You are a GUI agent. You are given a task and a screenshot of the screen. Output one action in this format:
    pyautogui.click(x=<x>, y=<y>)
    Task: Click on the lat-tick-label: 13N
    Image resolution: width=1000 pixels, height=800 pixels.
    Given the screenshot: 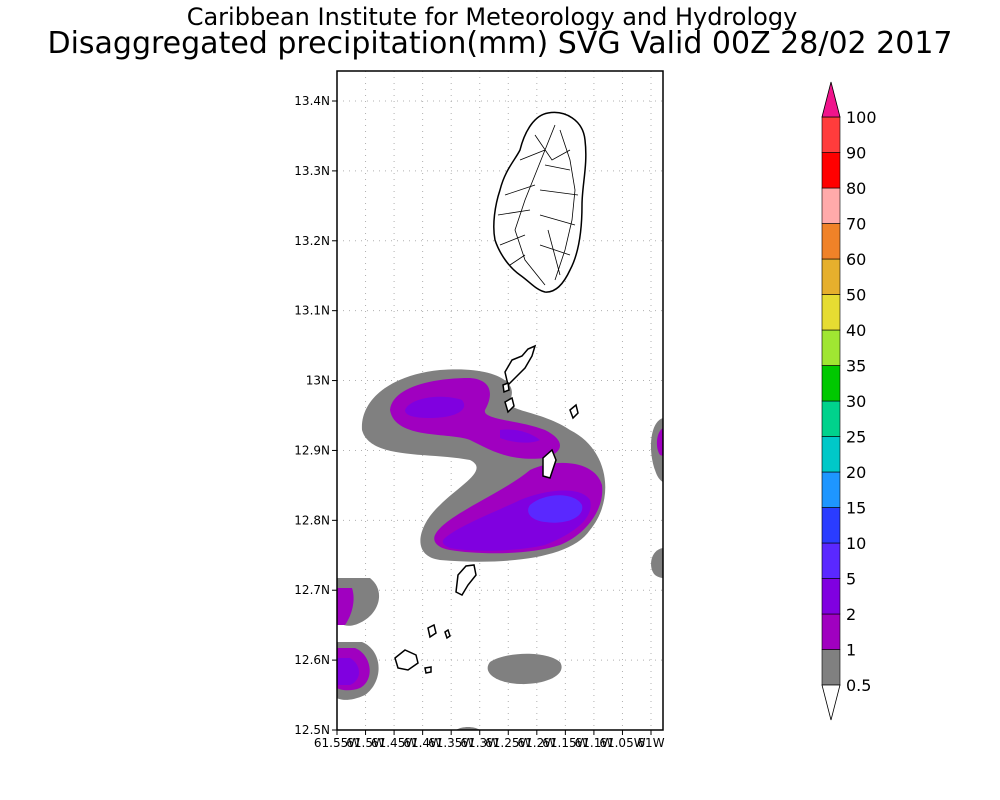 What is the action you would take?
    pyautogui.click(x=318, y=381)
    